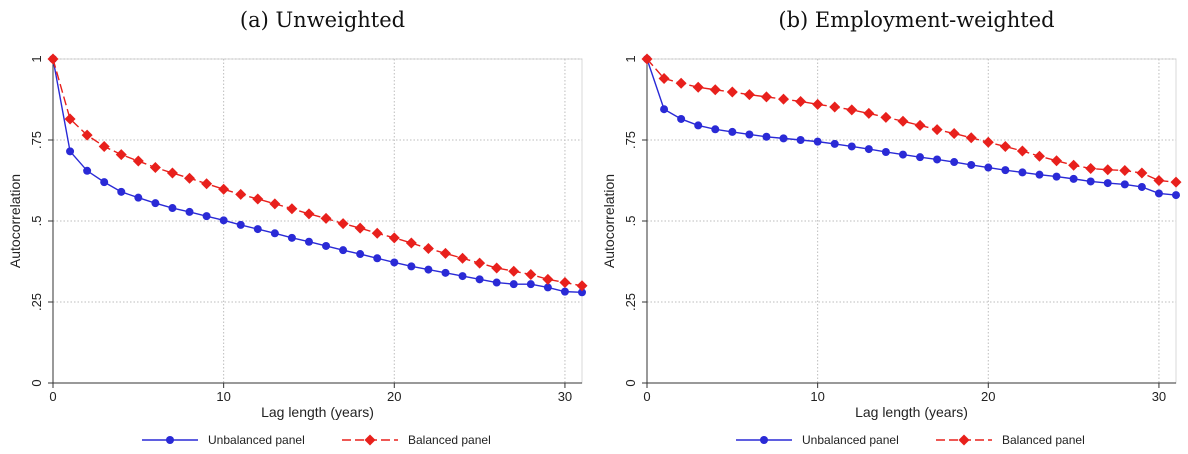  I want to click on y-tick-label: .5, so click(36, 221).